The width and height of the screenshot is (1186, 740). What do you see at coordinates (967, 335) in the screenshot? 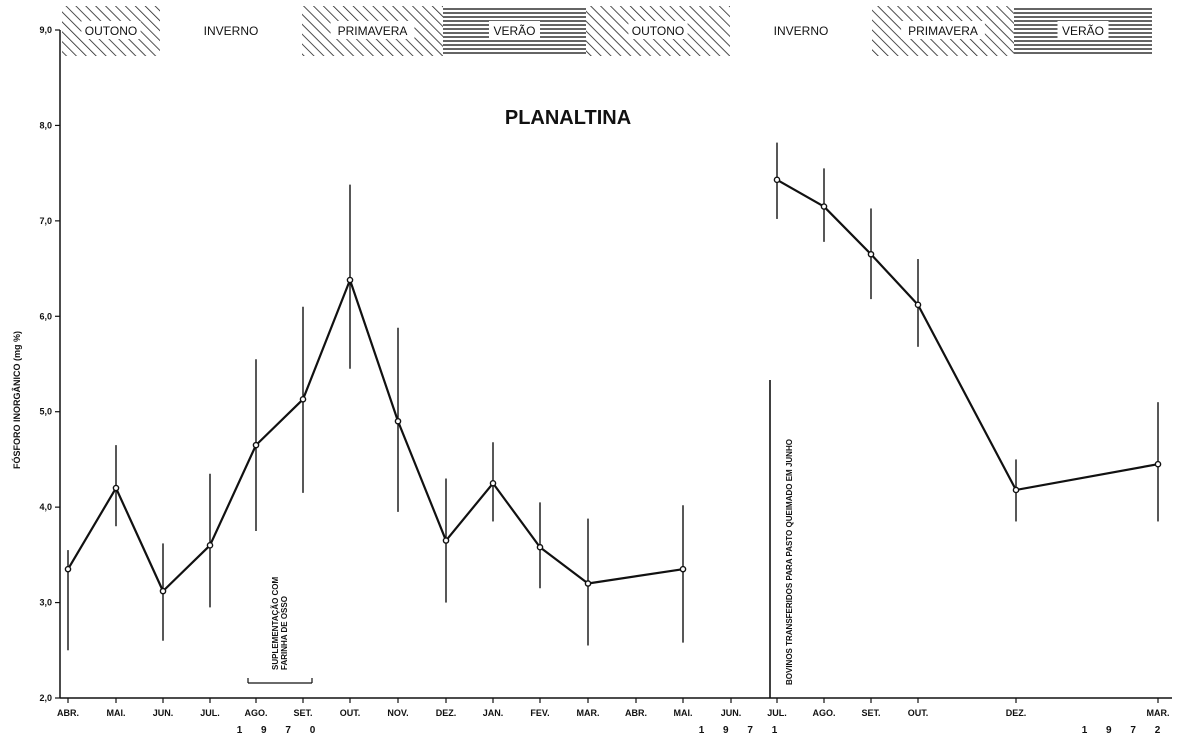
I see `series-line` at bounding box center [967, 335].